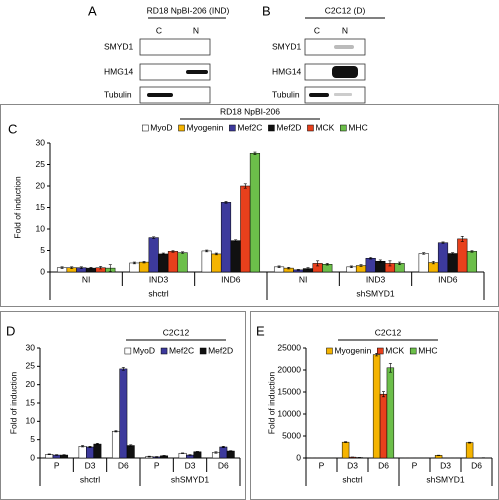 The image size is (499, 500). I want to click on x-tick-label: IND6, so click(231, 279).